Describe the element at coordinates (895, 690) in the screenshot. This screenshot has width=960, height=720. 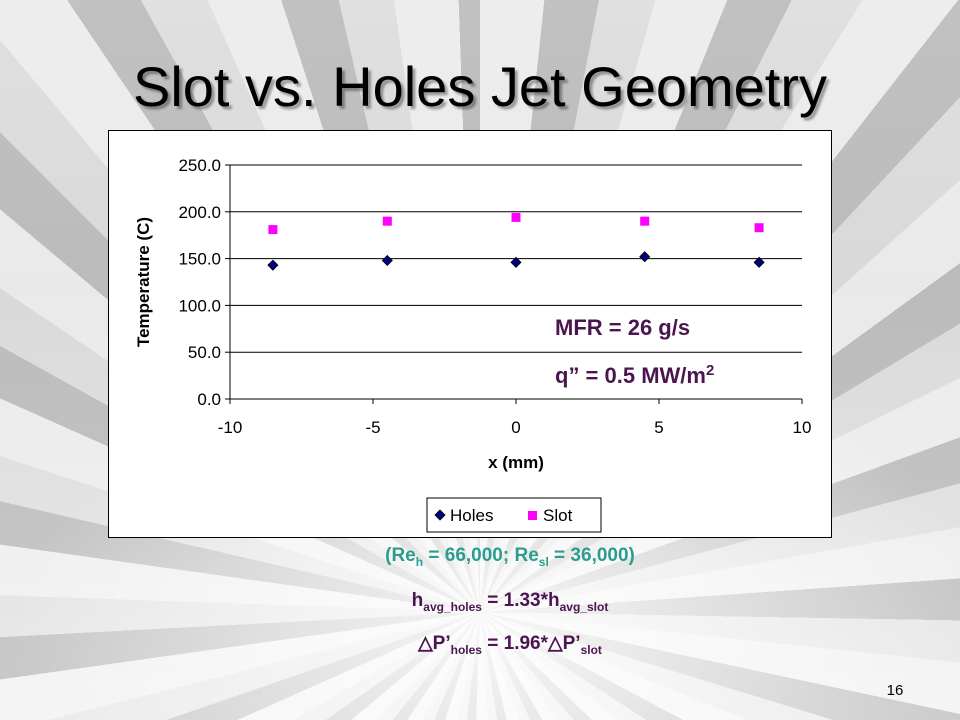
I see `slide-number: 16` at that location.